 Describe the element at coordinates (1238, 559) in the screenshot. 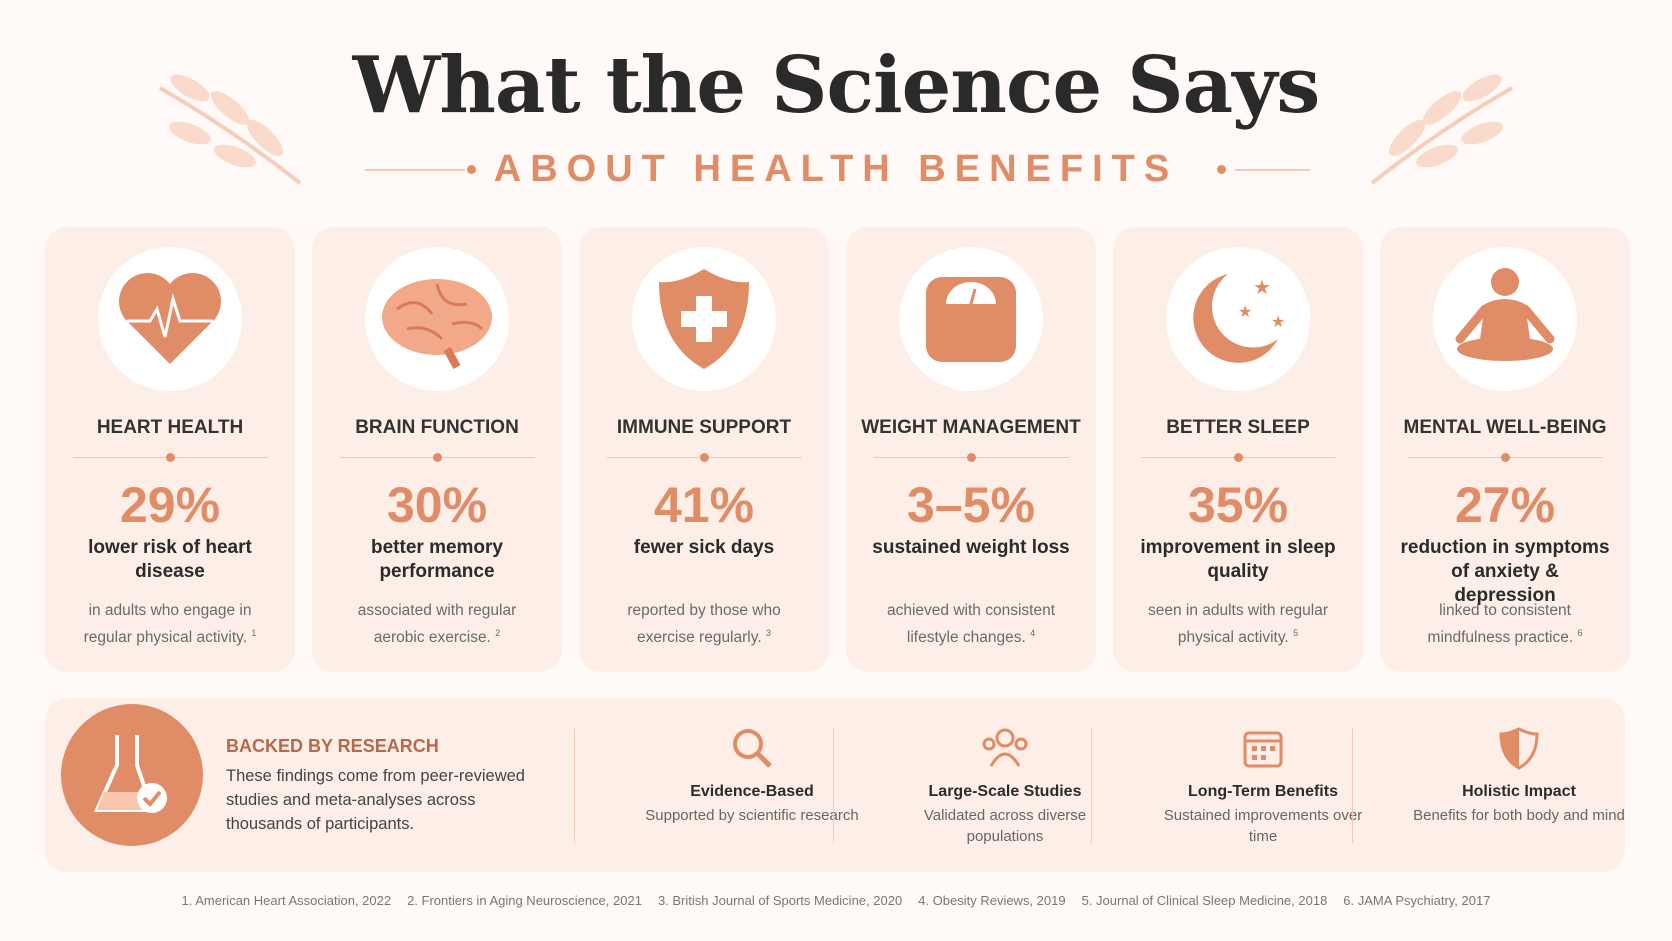

I see `headline: improvement in sleep quality` at that location.